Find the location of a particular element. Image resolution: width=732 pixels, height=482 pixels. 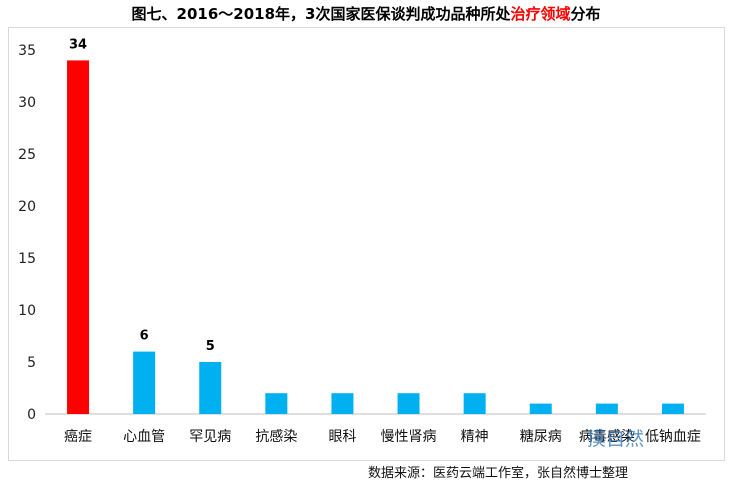

x-category-label: 糖尿病 is located at coordinates (541, 437).